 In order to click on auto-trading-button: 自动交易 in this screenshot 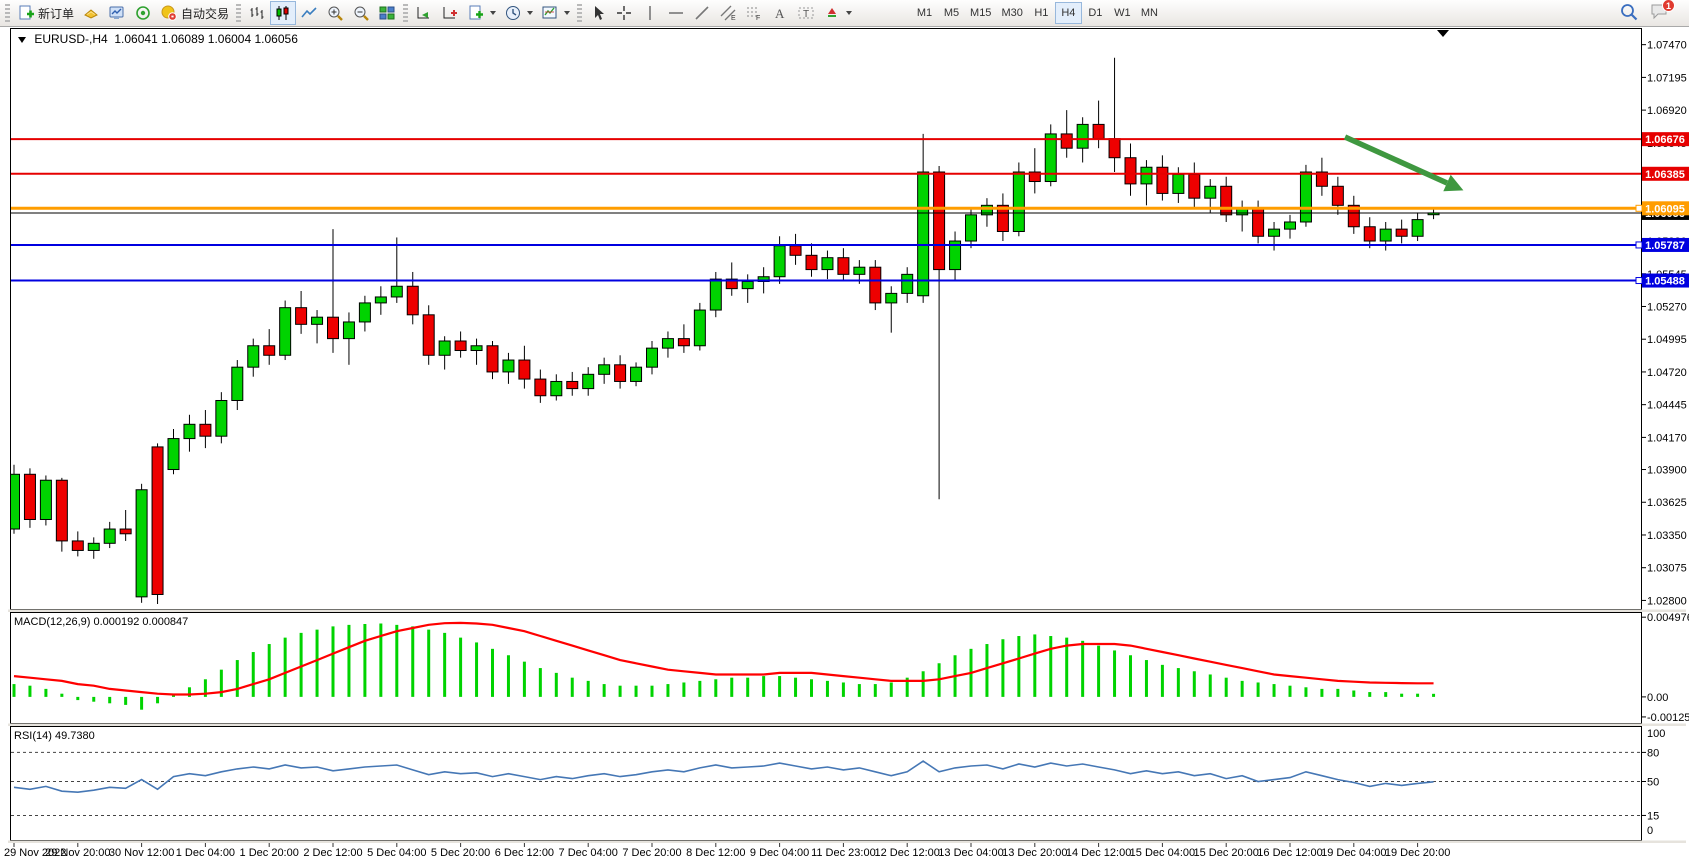, I will do `click(194, 13)`.